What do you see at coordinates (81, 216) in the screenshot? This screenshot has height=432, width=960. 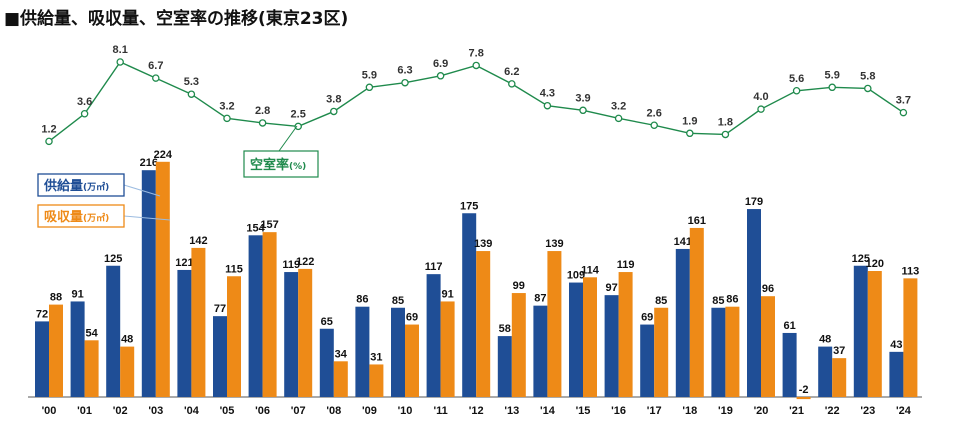 I see `absorption-legend-box` at bounding box center [81, 216].